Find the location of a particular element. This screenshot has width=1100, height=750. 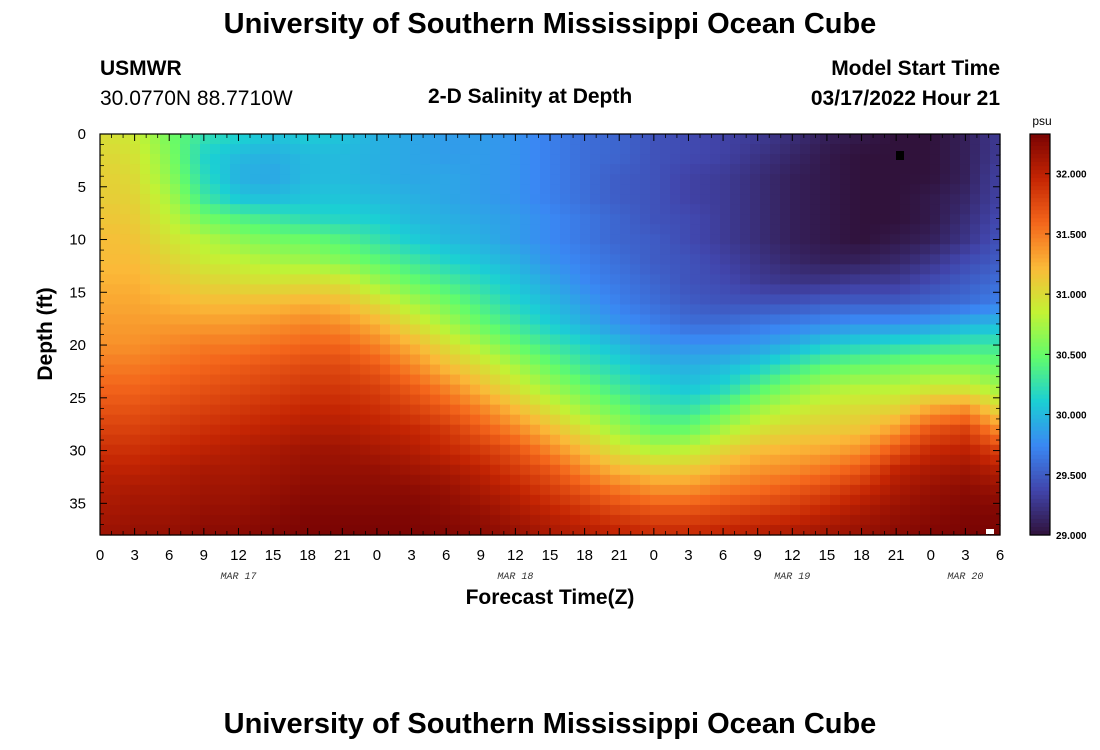

x-tick-label: 21 is located at coordinates (342, 555).